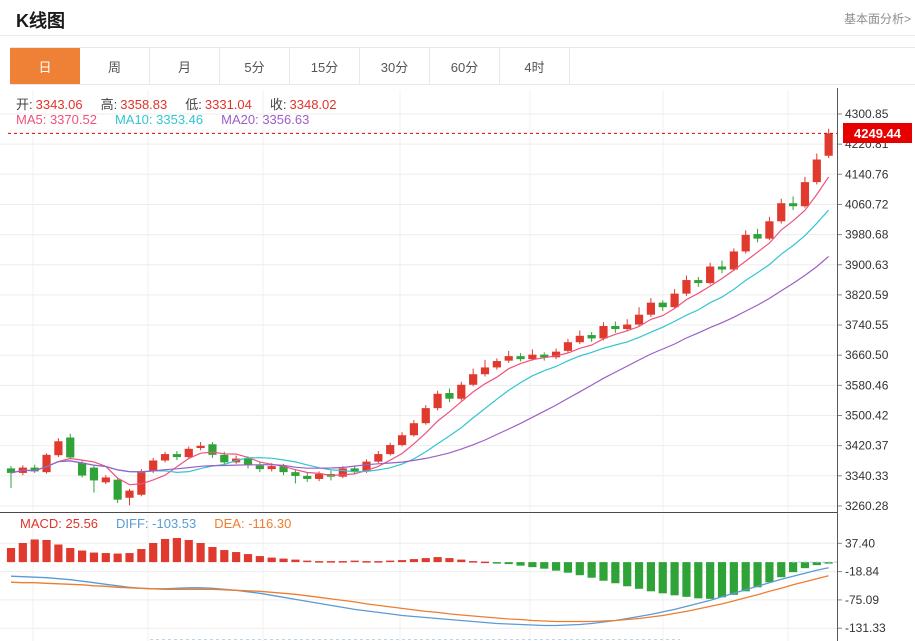 The height and width of the screenshot is (641, 915). I want to click on svg-text: 37.40, so click(860, 543).